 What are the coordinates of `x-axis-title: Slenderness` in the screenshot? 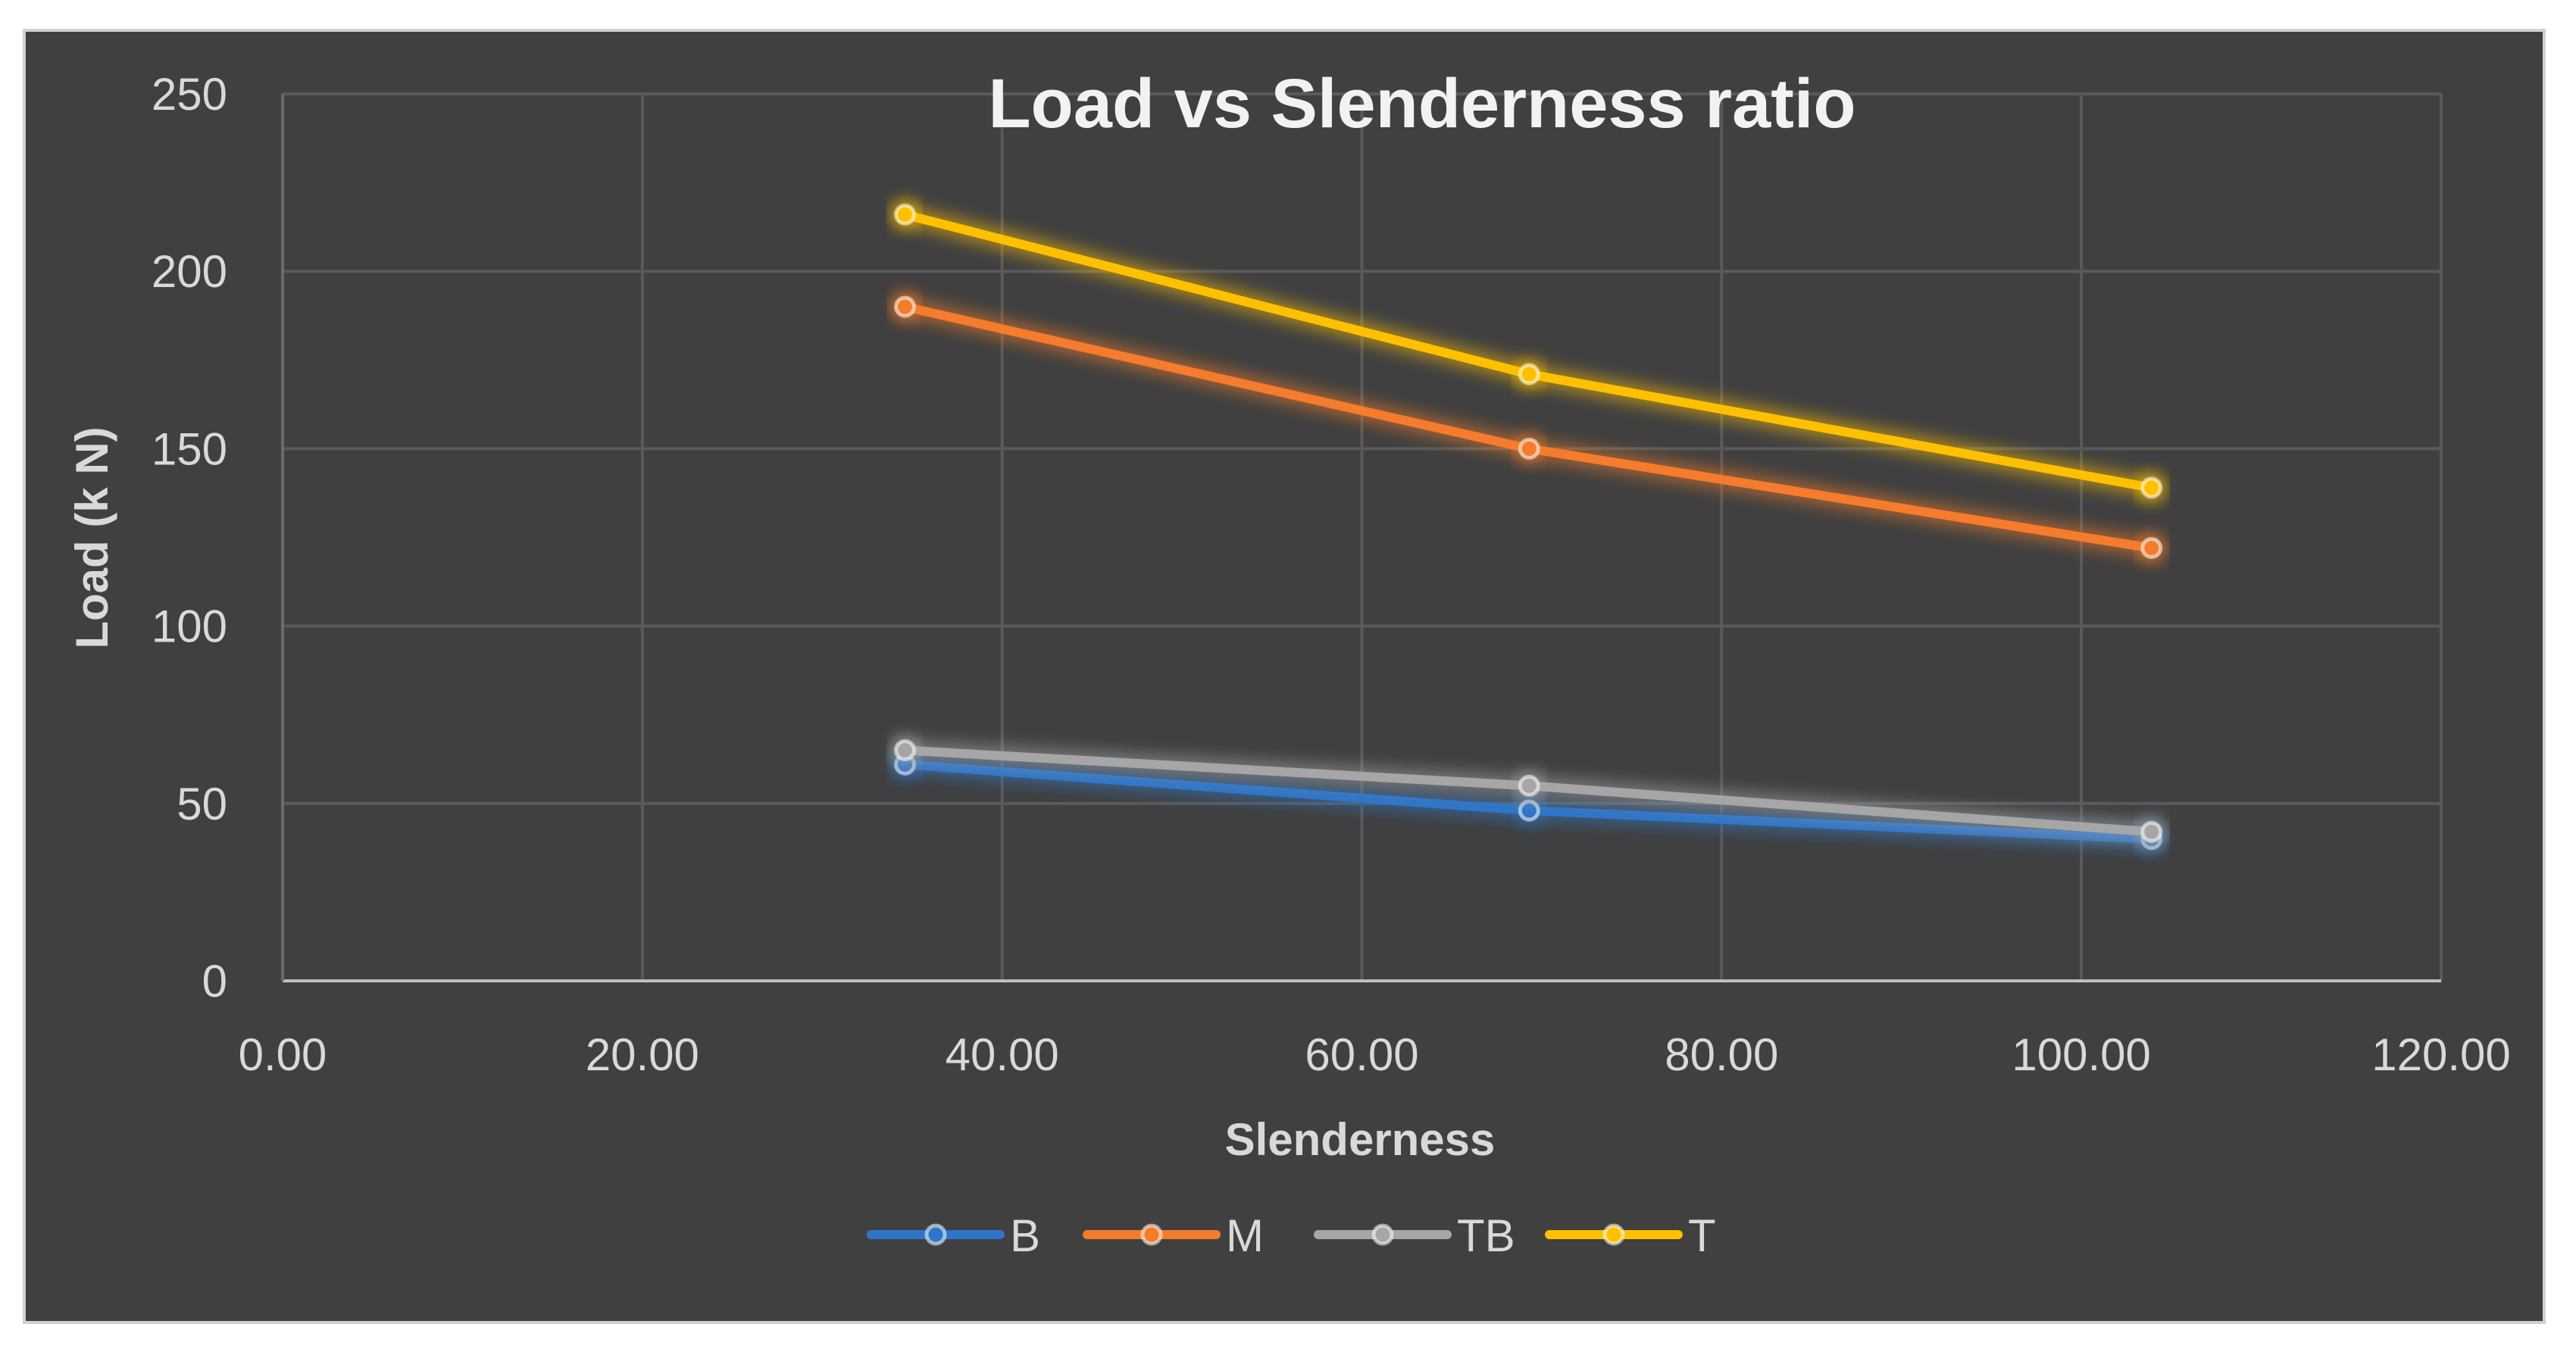 It's located at (1360, 1139).